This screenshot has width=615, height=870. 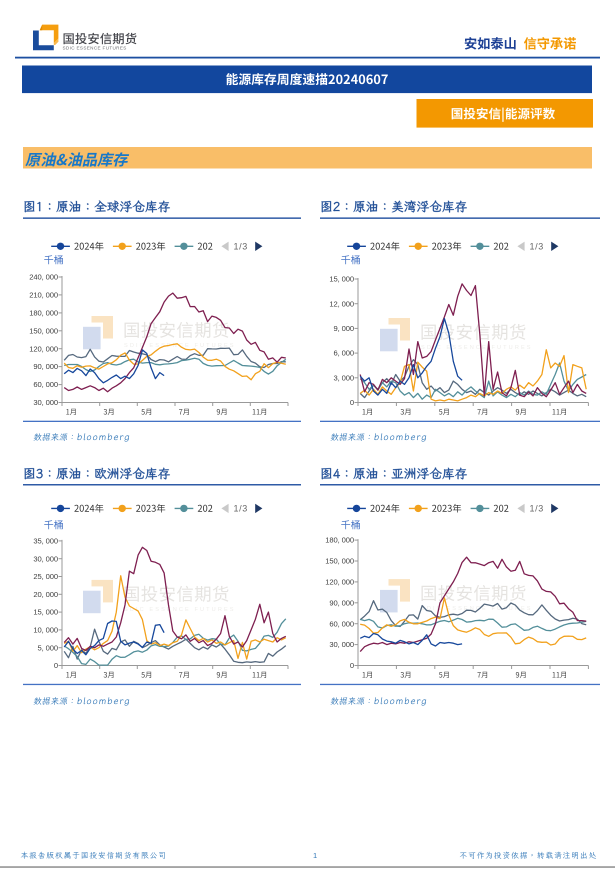 I want to click on svg-text: 10, 000, so click(x=45, y=630).